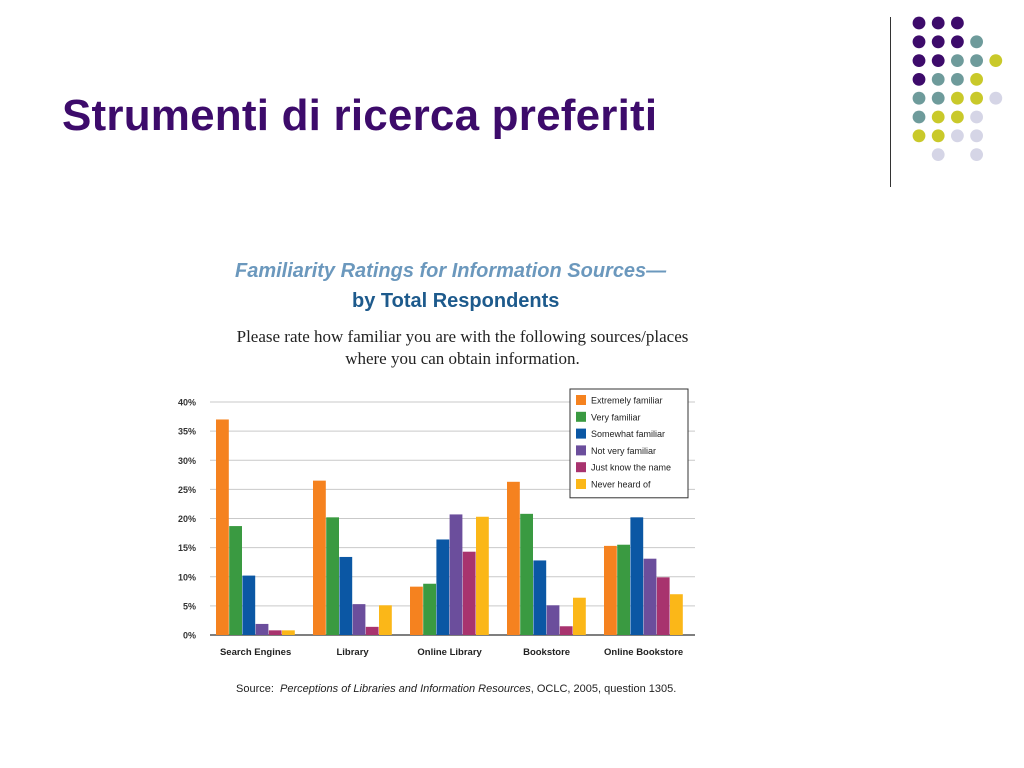 The image size is (1024, 768). Describe the element at coordinates (890, 102) in the screenshot. I see `vertical-divider` at that location.